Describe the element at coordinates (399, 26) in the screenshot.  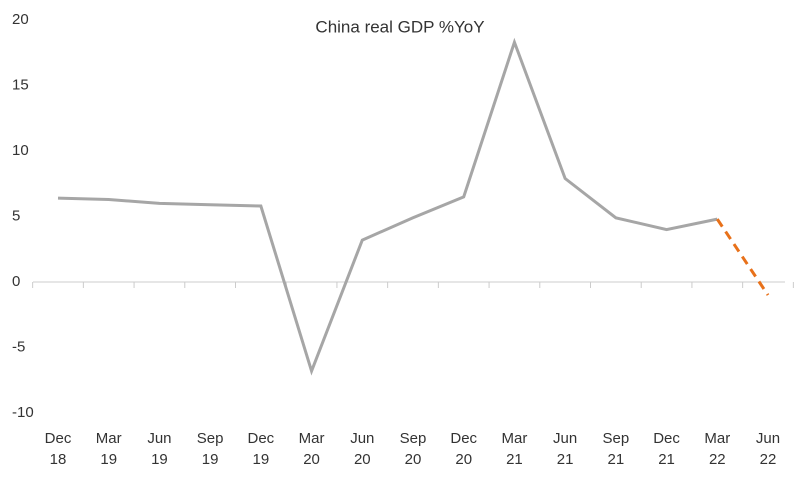
I see `chart-title: China real GDP %YoY` at that location.